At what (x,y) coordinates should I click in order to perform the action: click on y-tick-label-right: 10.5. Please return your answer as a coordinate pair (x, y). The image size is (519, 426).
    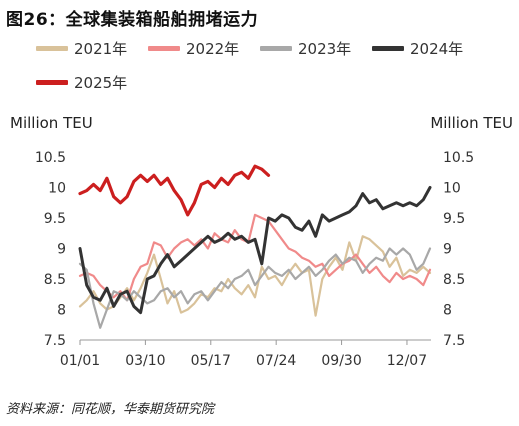
    Looking at the image, I should click on (458, 158).